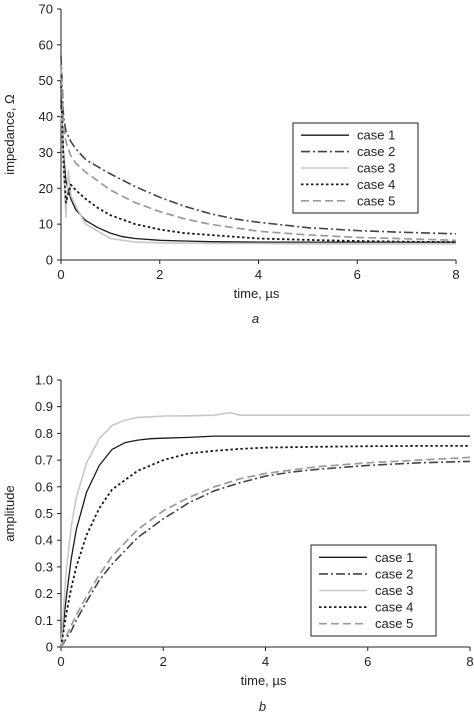 This screenshot has width=474, height=716. I want to click on y-tick-label: 70, so click(46, 9).